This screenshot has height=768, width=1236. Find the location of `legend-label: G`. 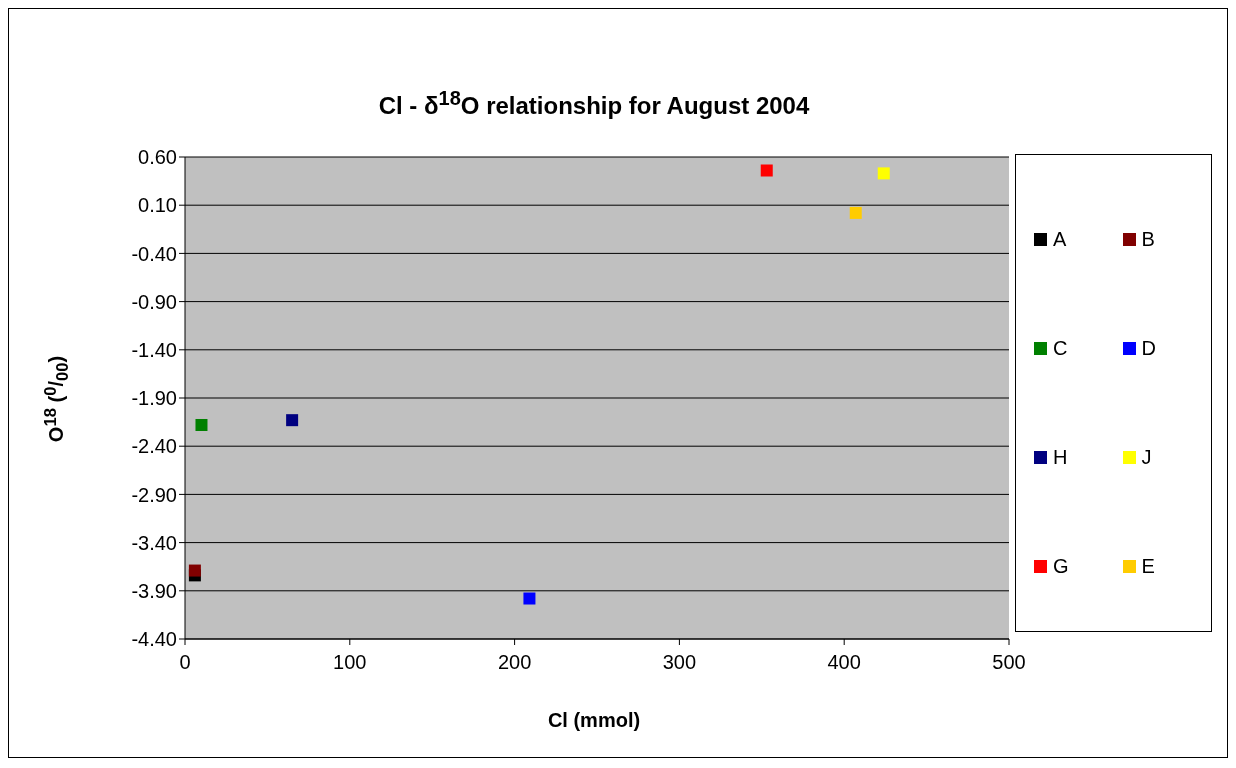

legend-label: G is located at coordinates (1061, 566).